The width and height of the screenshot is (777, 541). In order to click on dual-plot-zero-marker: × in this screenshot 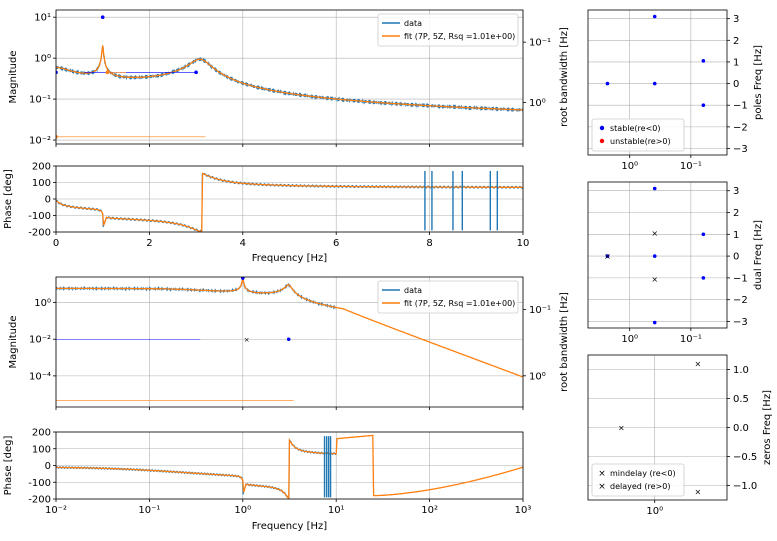, I will do `click(607, 256)`.